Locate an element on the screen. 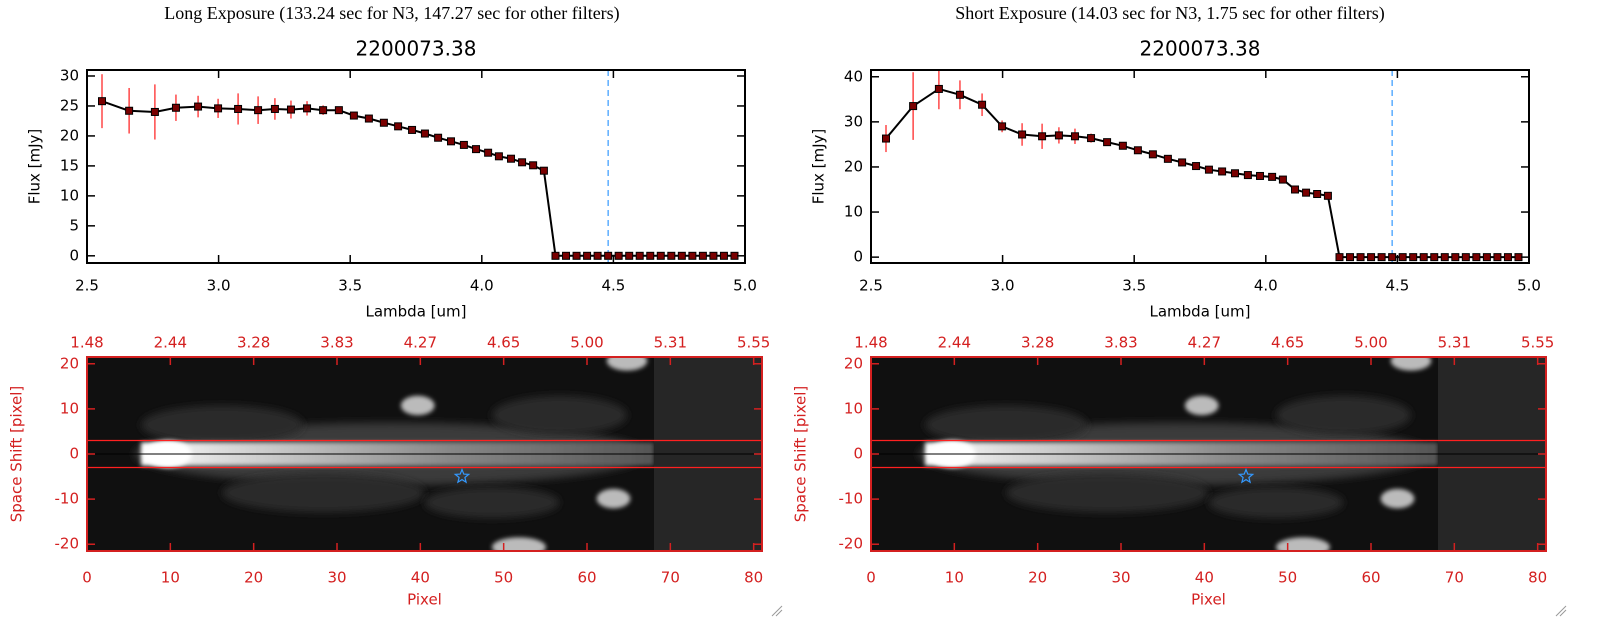  x2-tick-label: 4.65 is located at coordinates (1287, 343).